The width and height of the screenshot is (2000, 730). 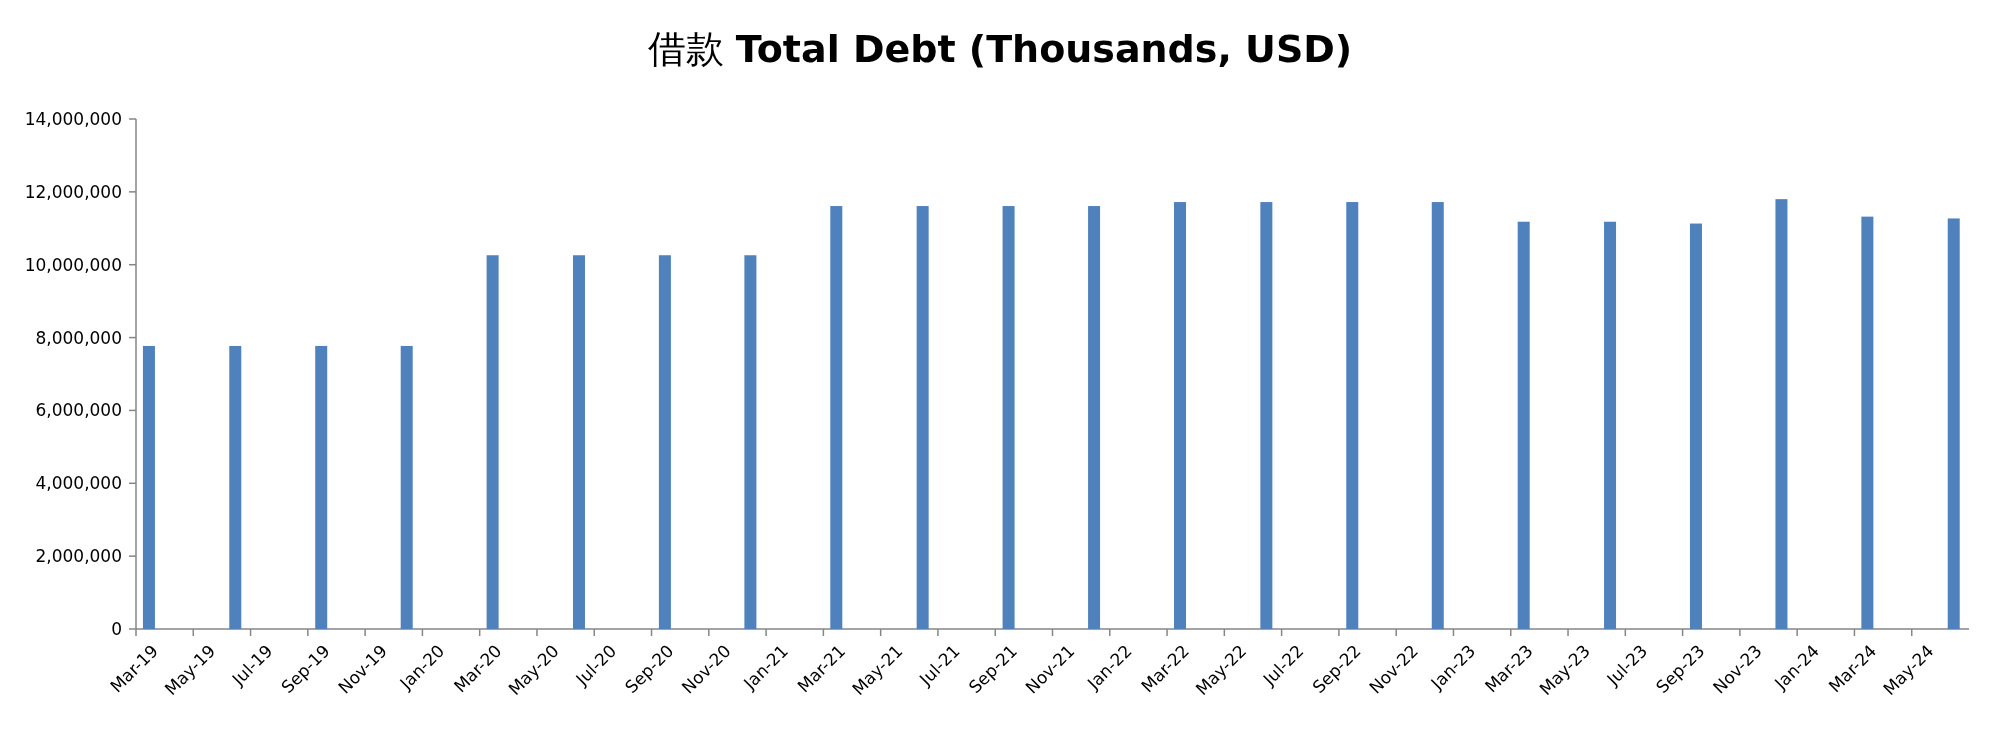 I want to click on y-tick-label: 8,000,000, so click(x=78, y=337).